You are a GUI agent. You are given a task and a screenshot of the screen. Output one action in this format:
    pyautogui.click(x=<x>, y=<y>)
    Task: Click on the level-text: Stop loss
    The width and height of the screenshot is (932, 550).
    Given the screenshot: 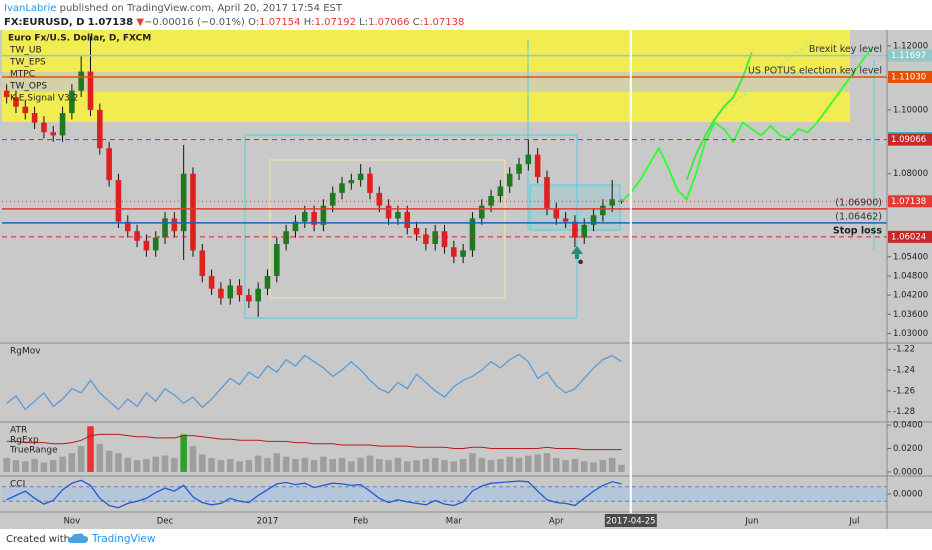 What is the action you would take?
    pyautogui.click(x=857, y=230)
    